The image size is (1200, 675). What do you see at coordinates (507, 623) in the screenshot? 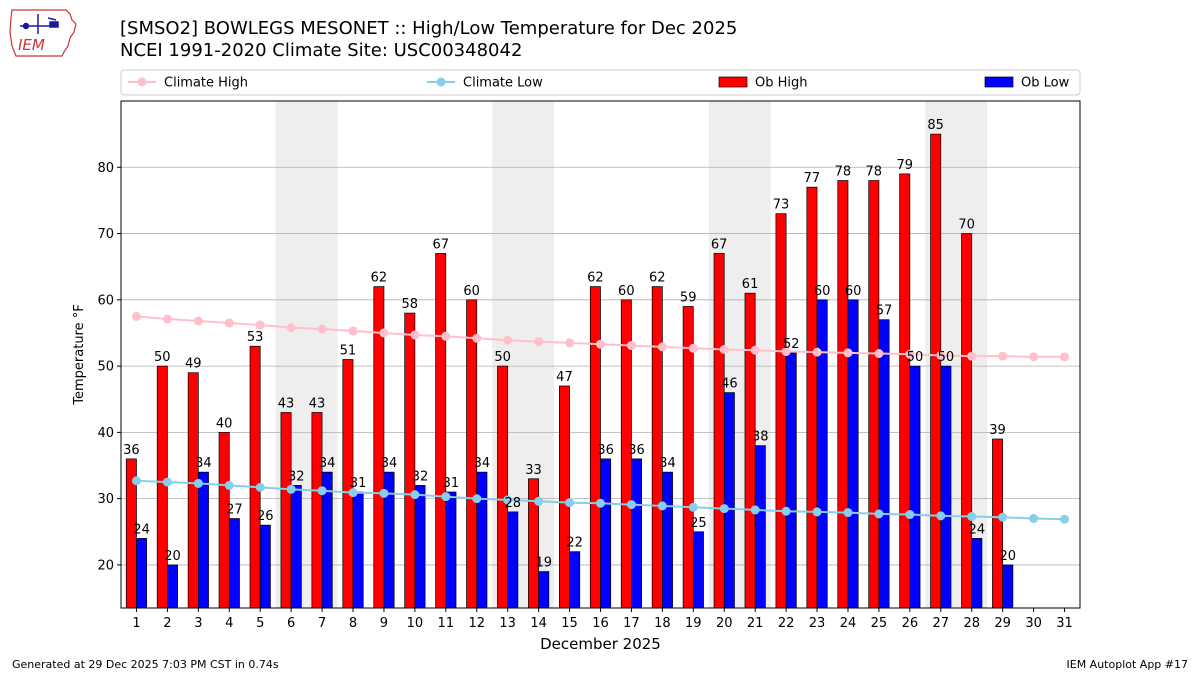
I see `x-tick-label: 13` at bounding box center [507, 623].